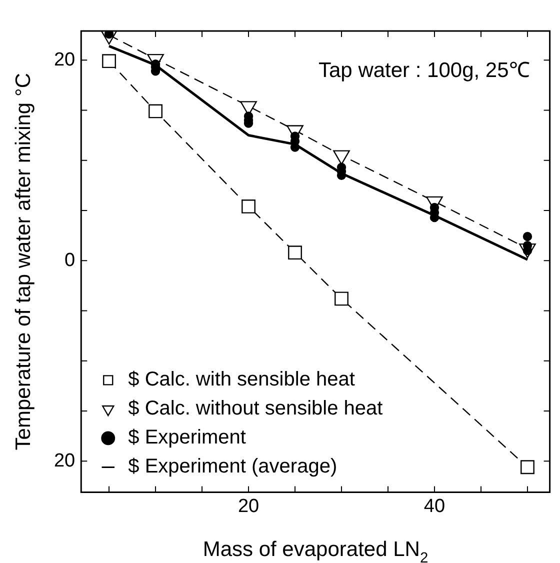 The width and height of the screenshot is (560, 563). What do you see at coordinates (233, 467) in the screenshot?
I see `legend-label: $ Experiment (average)` at bounding box center [233, 467].